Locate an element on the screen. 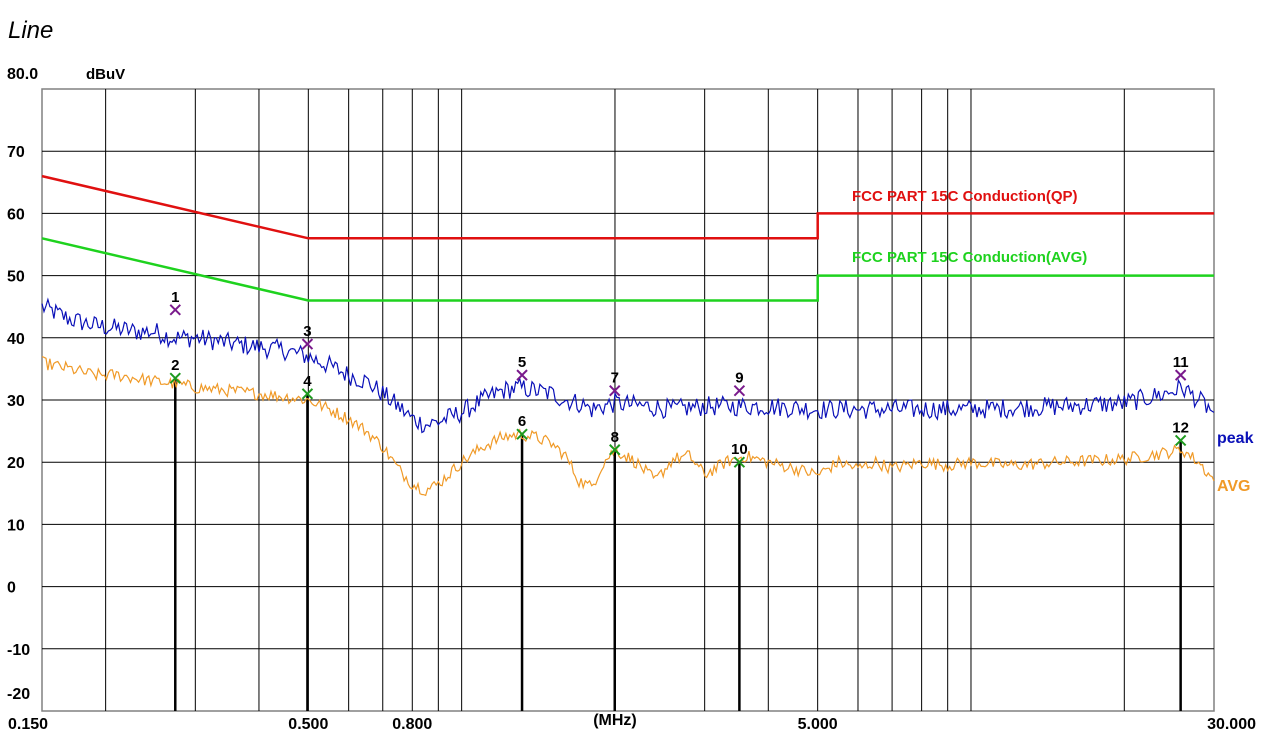 The height and width of the screenshot is (734, 1261). marker-8: 8 is located at coordinates (615, 442).